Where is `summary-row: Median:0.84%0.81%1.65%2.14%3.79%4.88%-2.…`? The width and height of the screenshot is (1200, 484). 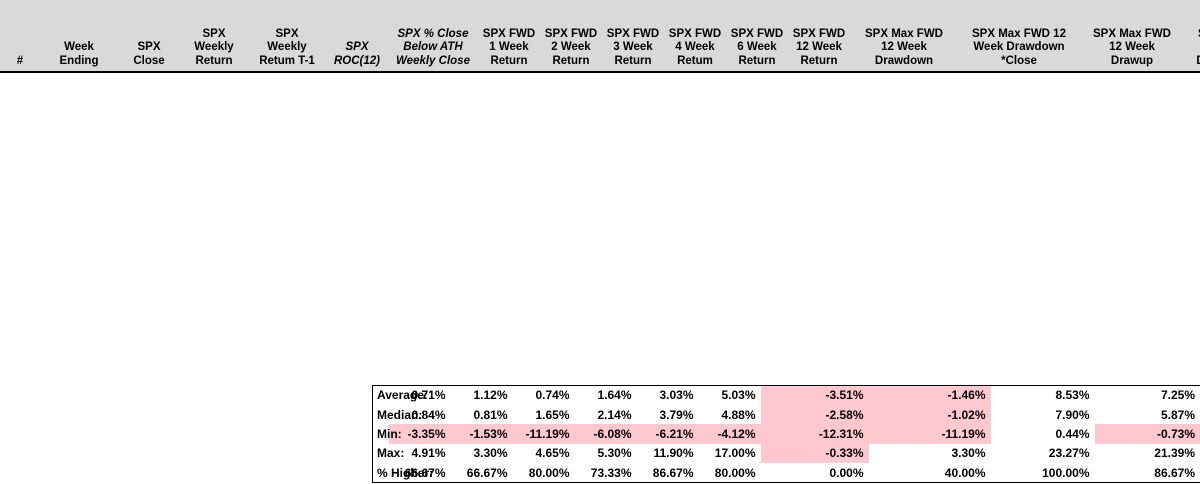
summary-row: Median:0.84%0.81%1.65%2.14%3.79%4.88%-2.… is located at coordinates (786, 414).